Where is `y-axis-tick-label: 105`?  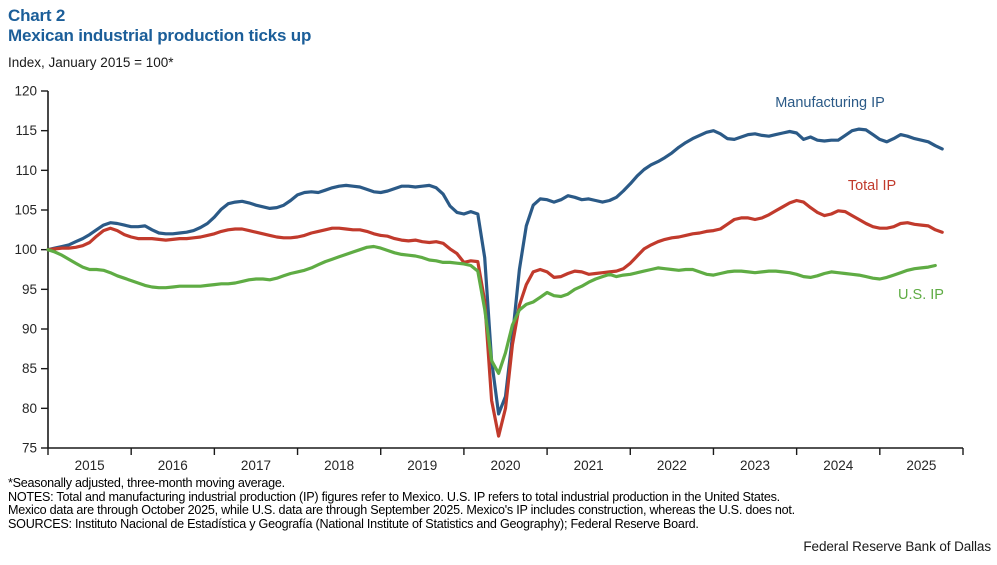 y-axis-tick-label: 105 is located at coordinates (25, 210).